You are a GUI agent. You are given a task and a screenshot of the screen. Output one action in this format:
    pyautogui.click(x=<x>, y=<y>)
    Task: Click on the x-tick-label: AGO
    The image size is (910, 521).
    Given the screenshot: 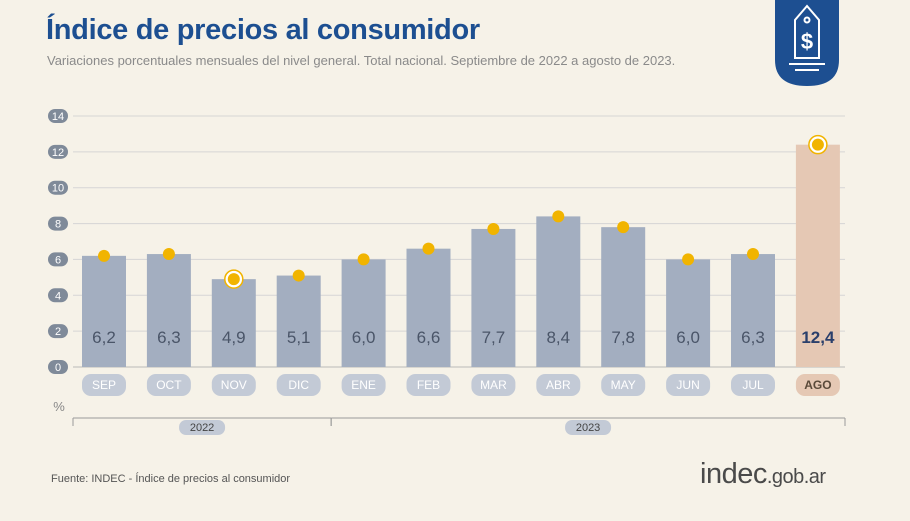 What is the action you would take?
    pyautogui.click(x=817, y=385)
    